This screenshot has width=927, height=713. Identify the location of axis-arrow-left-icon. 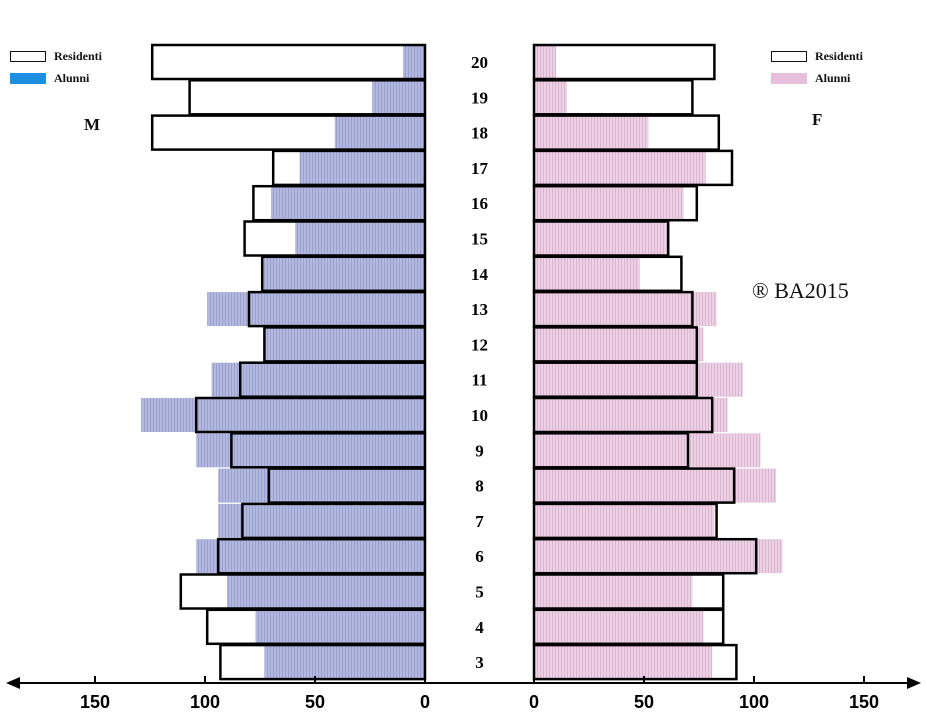
(13, 683).